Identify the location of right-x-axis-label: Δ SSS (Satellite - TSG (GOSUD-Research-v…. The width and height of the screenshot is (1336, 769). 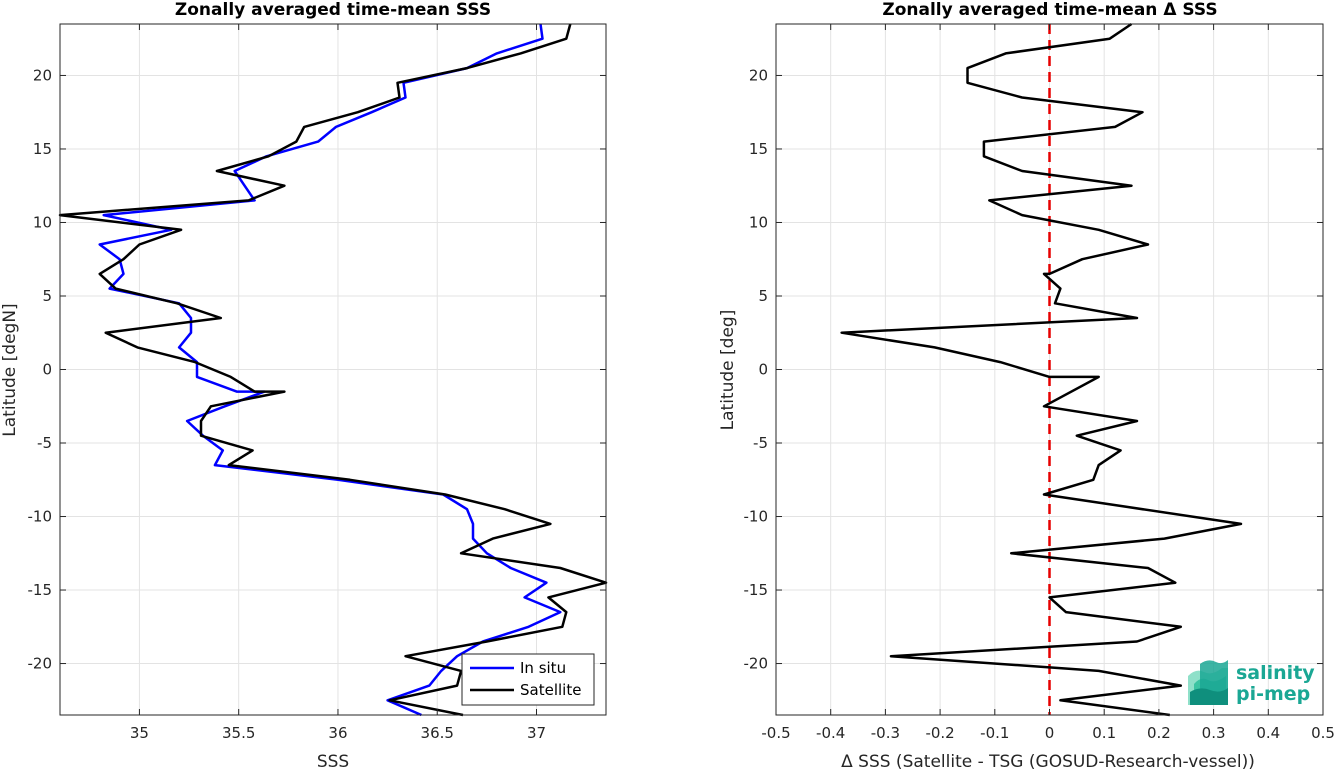
(1048, 760).